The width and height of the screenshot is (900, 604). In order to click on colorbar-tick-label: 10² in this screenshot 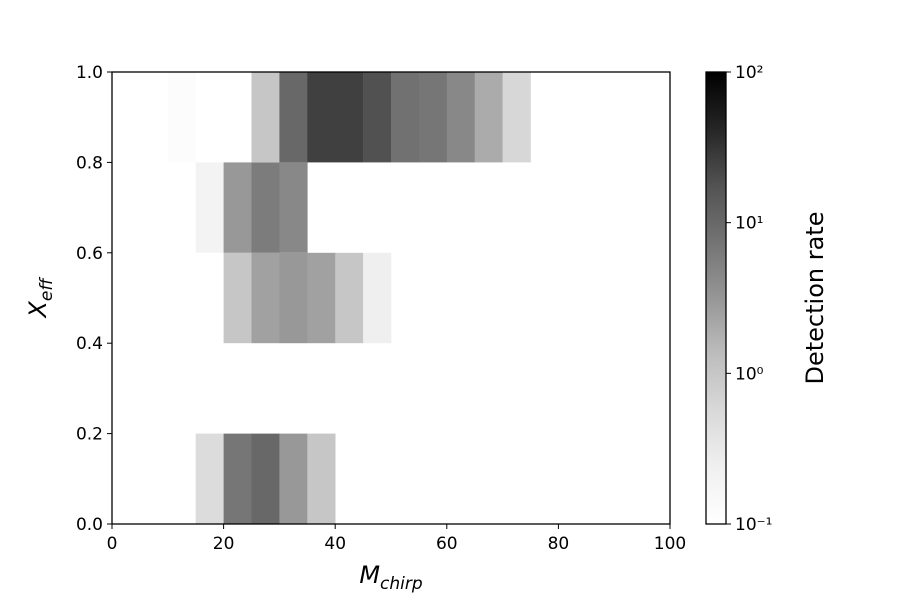, I will do `click(749, 73)`.